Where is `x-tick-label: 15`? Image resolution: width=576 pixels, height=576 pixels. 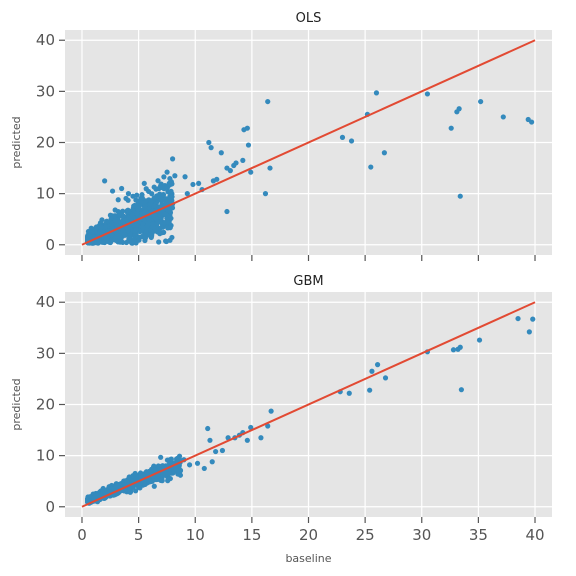
x-tick-label: 15 is located at coordinates (251, 535).